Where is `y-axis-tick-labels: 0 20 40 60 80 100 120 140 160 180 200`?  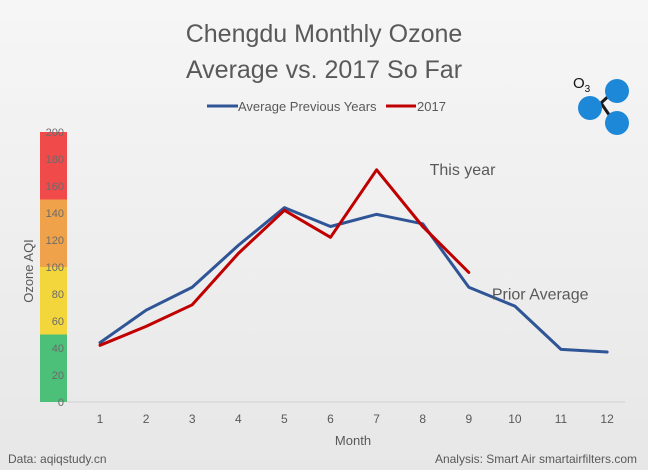
y-axis-tick-labels: 0 20 40 60 80 100 120 140 160 180 200 is located at coordinates (55, 268).